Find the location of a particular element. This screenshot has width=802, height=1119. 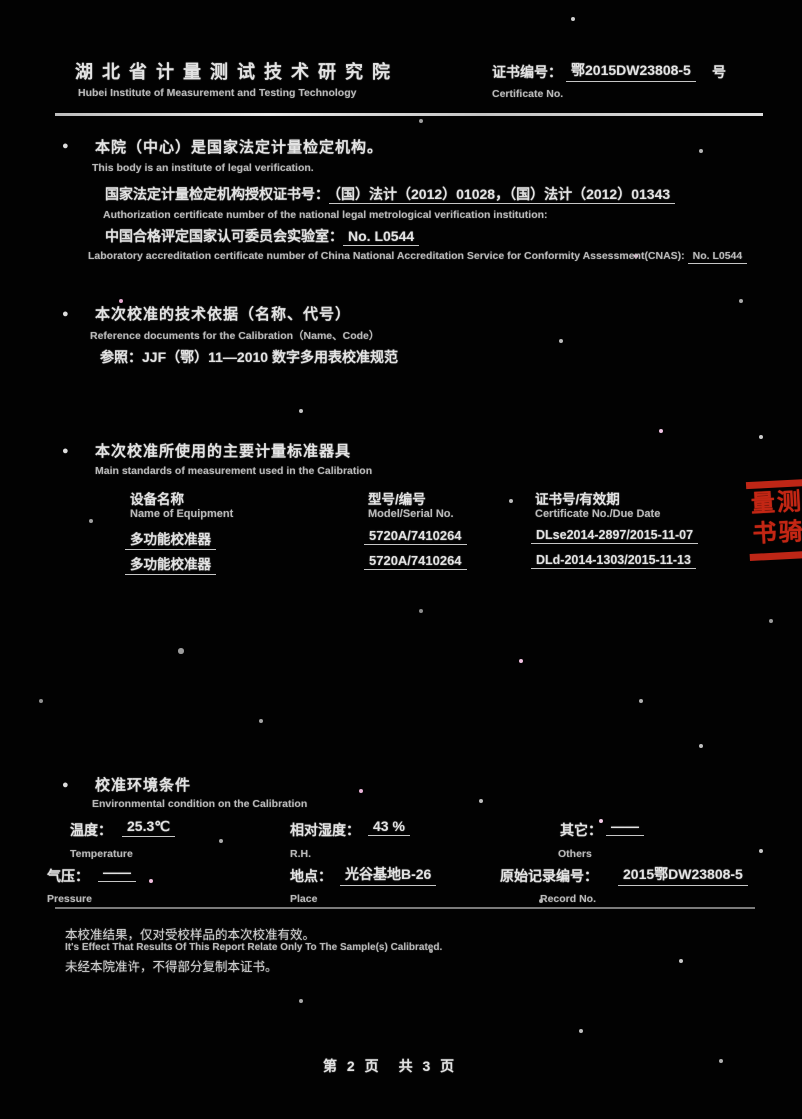

equipment-cert: DLd-2014-1303/2015-11-13 is located at coordinates (613, 561).